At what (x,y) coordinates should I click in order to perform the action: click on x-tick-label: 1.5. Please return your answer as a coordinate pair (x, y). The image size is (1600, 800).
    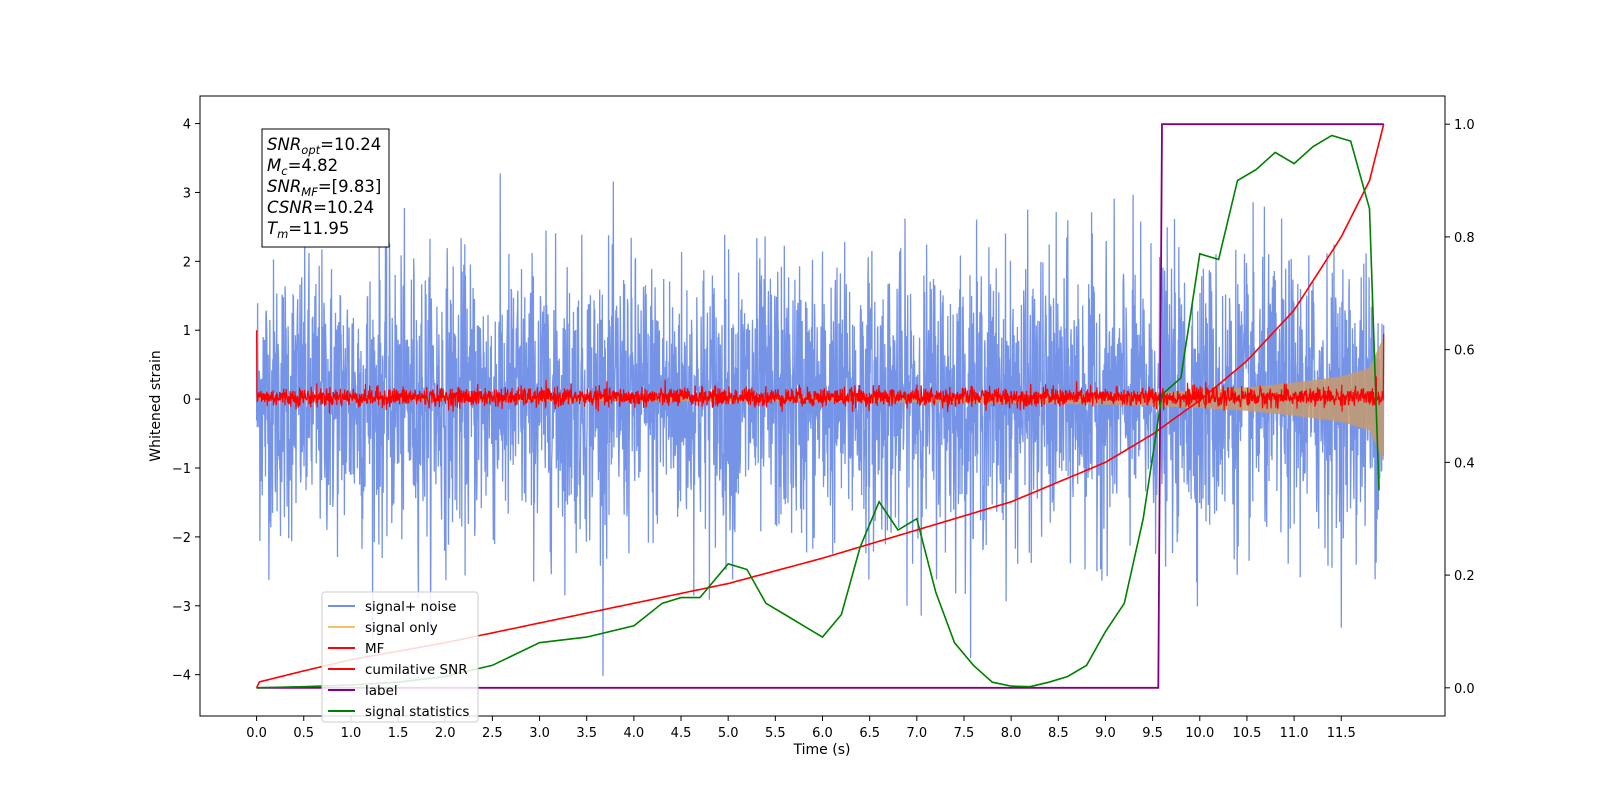
    Looking at the image, I should click on (398, 733).